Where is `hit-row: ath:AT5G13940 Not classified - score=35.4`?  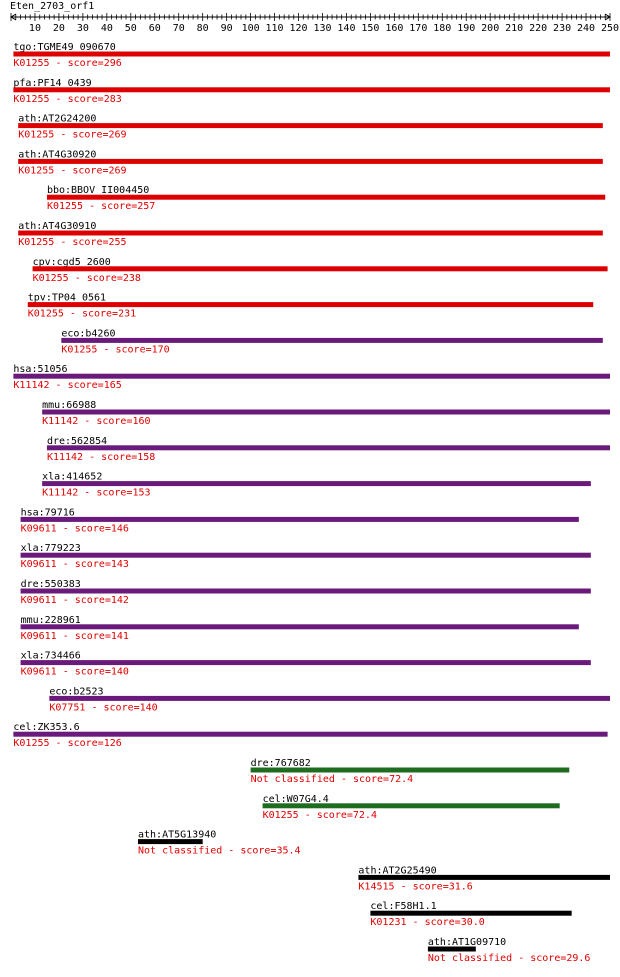 hit-row: ath:AT5G13940 Not classified - score=35.4 is located at coordinates (219, 843).